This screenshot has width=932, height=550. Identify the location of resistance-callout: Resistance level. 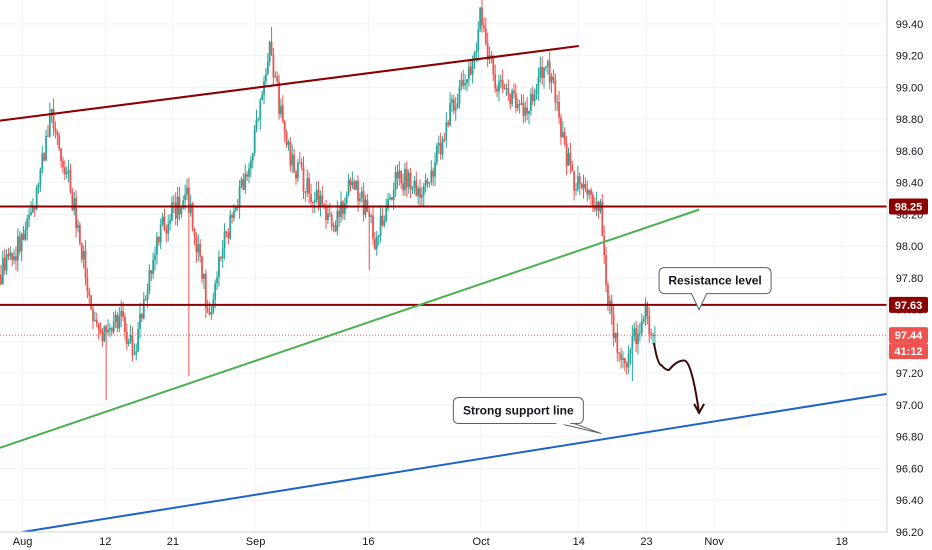
(715, 289).